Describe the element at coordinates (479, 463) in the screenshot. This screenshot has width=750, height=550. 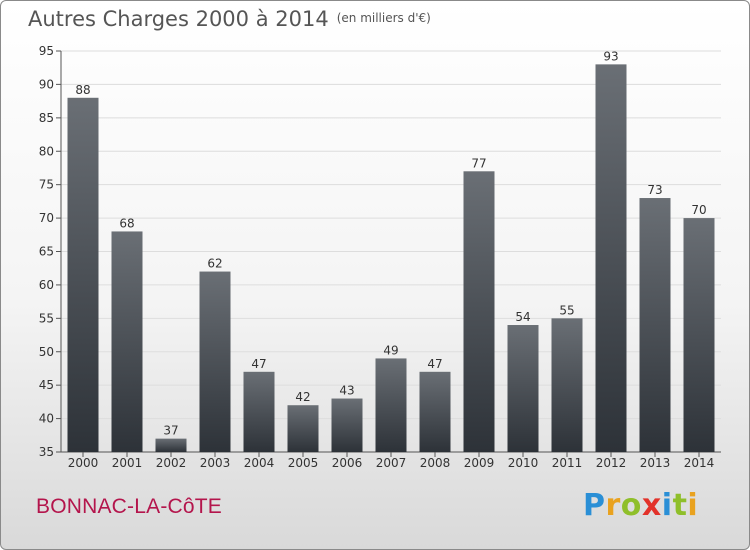
I see `x-tick-label-2009: 2009` at that location.